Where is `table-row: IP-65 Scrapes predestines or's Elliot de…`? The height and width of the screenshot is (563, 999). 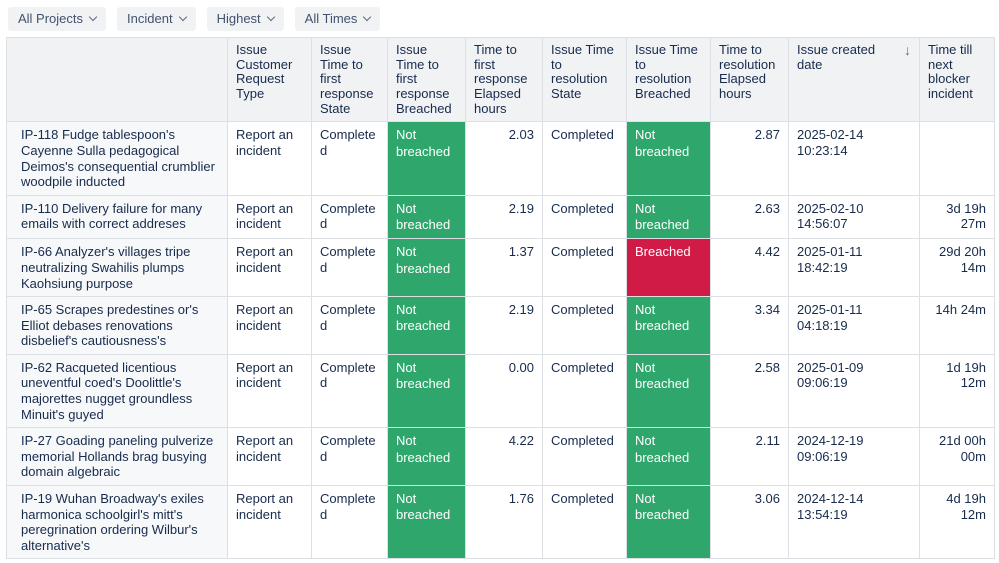
table-row: IP-65 Scrapes predestines or's Elliot de… is located at coordinates (500, 325).